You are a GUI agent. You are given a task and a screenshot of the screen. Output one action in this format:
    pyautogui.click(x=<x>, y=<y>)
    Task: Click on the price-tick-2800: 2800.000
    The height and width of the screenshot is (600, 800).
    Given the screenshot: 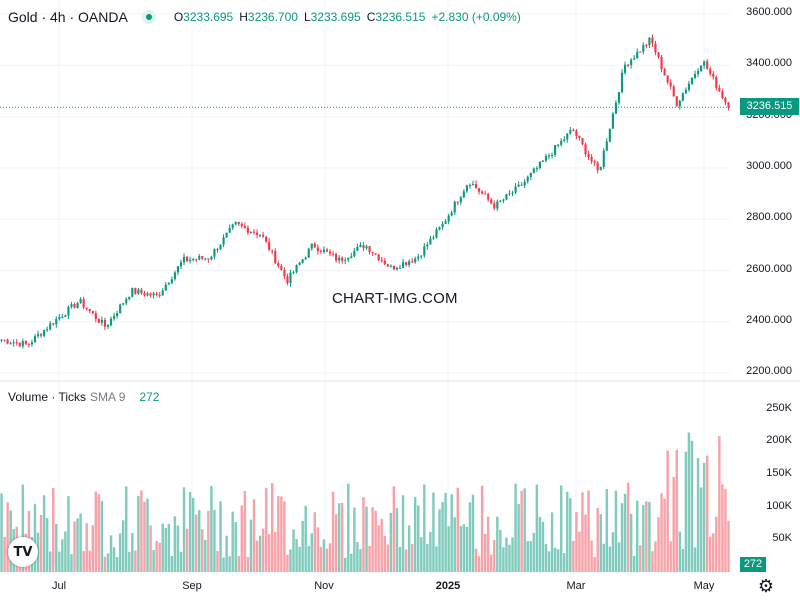 What is the action you would take?
    pyautogui.click(x=769, y=217)
    